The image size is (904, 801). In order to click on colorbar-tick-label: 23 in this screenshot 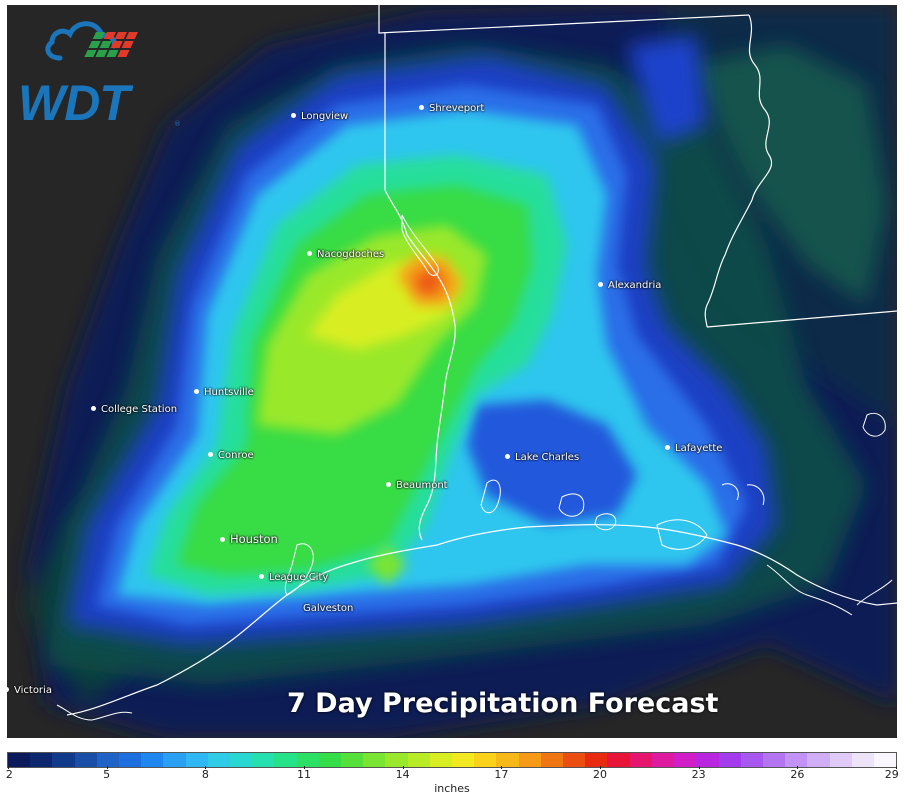, I will do `click(698, 774)`.